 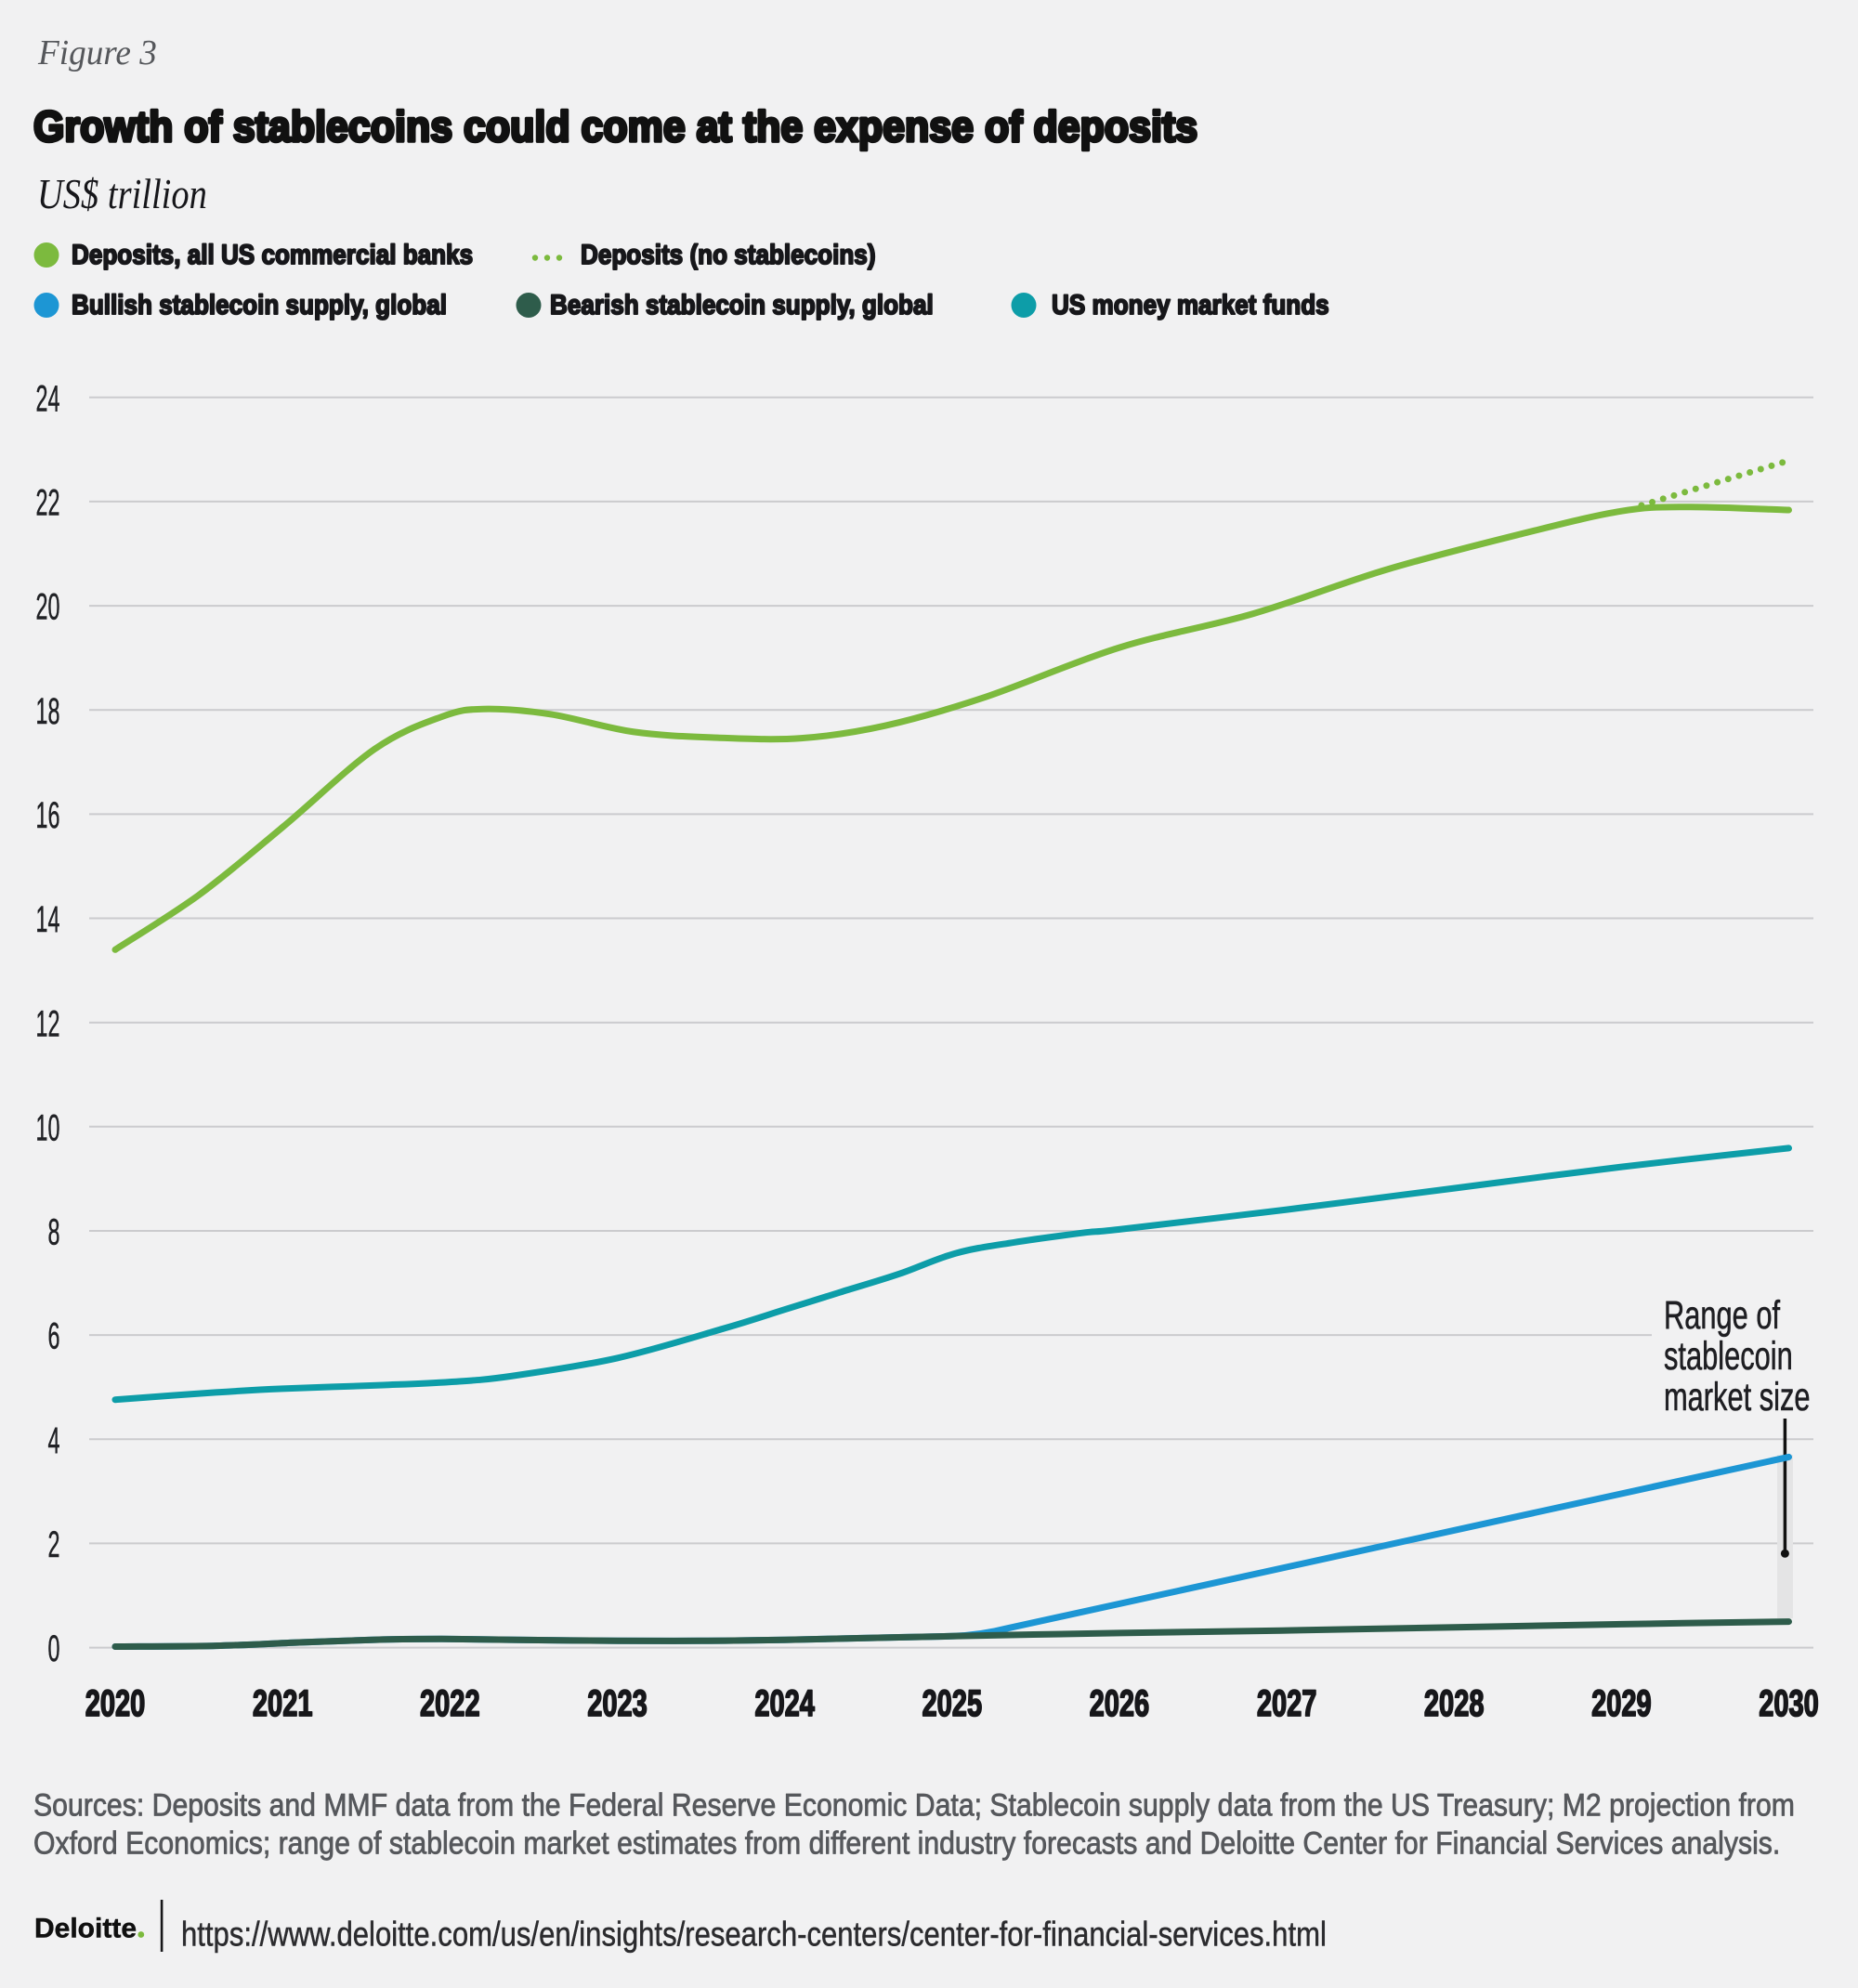 What do you see at coordinates (283, 1704) in the screenshot?
I see `svg-text: 2021` at bounding box center [283, 1704].